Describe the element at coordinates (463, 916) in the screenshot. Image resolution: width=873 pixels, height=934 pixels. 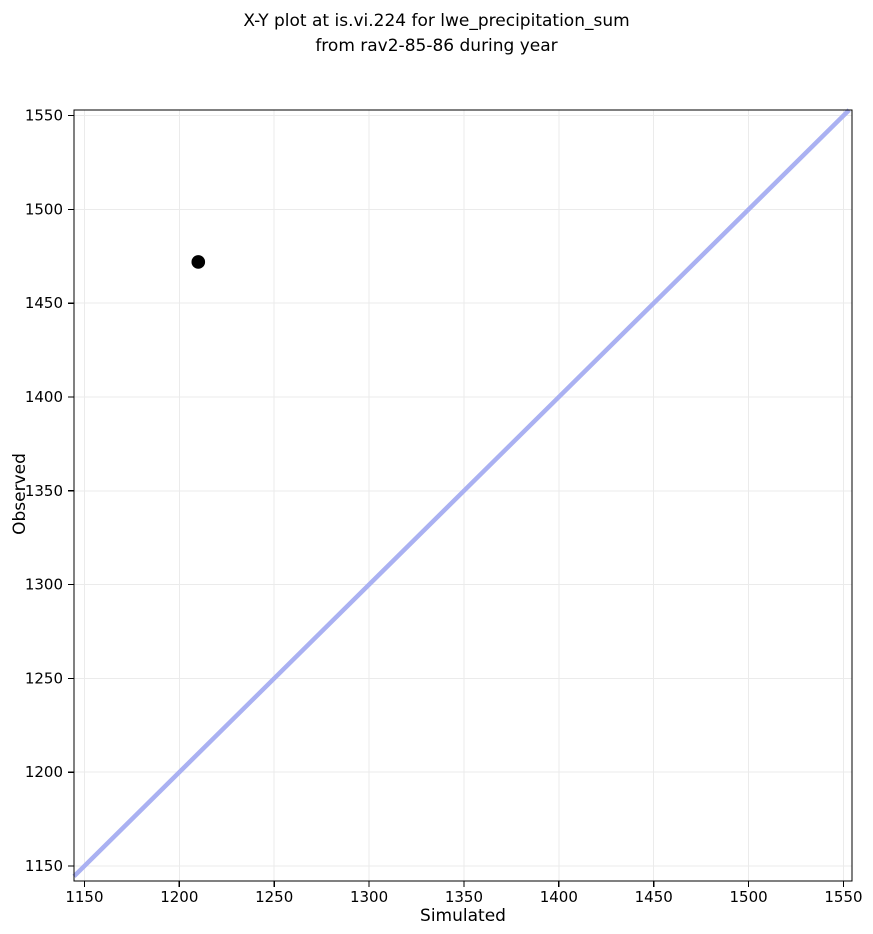
I see `x-axis-label: Simulated` at that location.